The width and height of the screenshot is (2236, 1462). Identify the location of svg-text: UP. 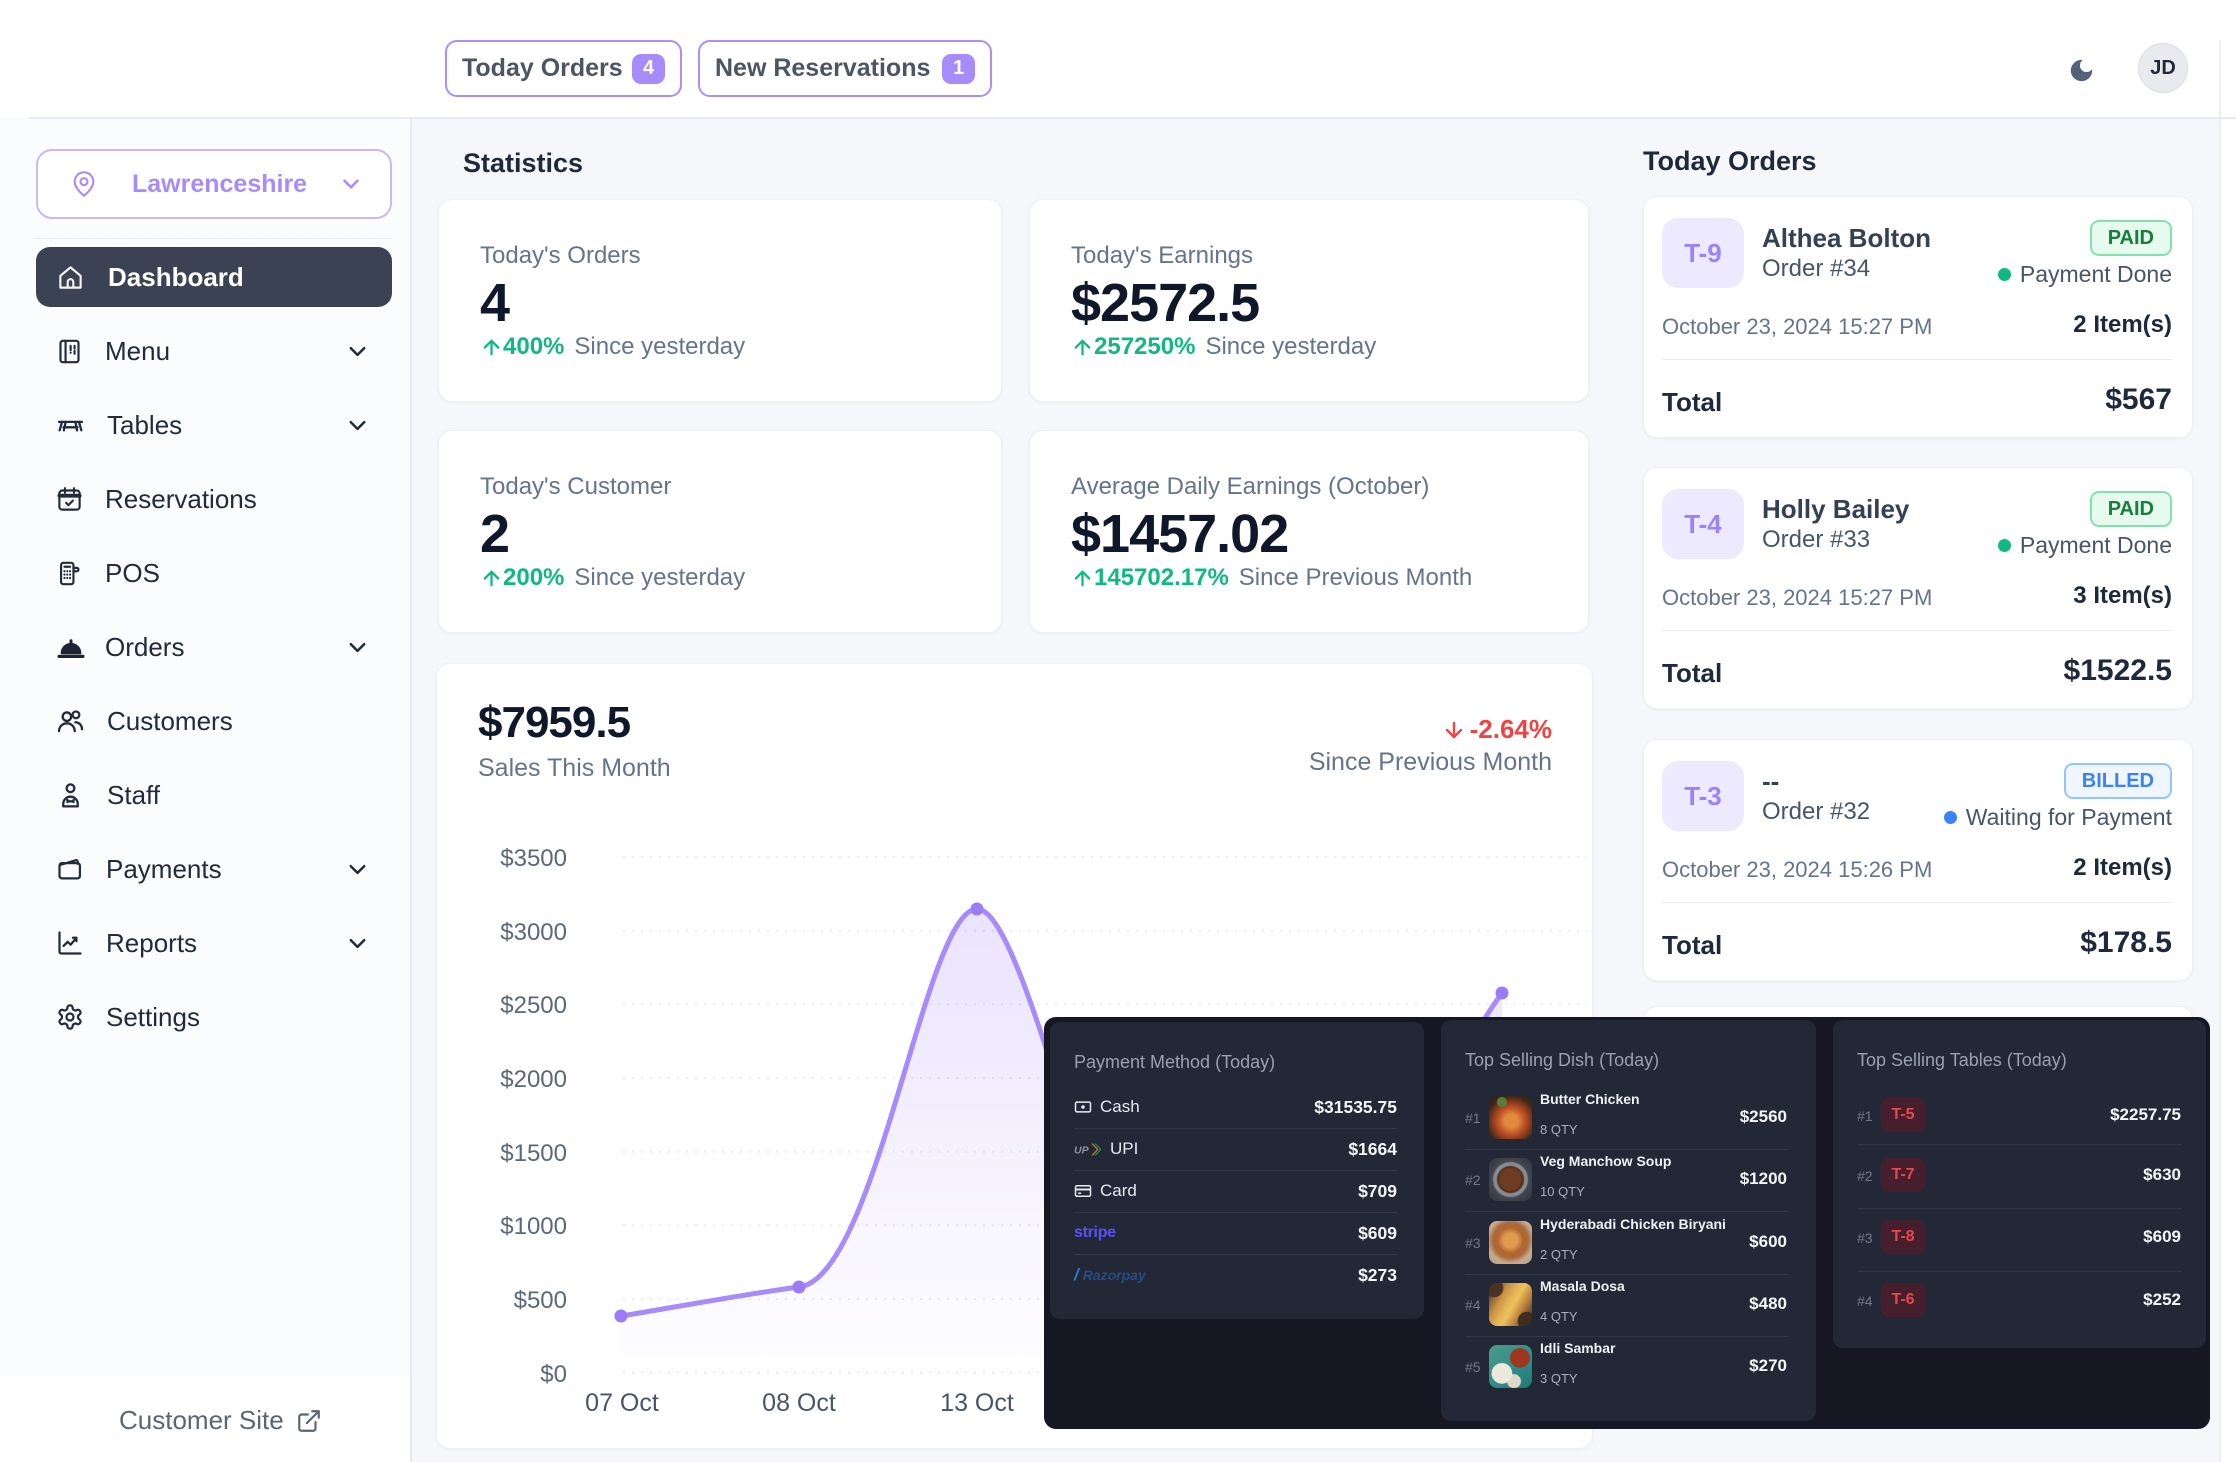
(1082, 1150).